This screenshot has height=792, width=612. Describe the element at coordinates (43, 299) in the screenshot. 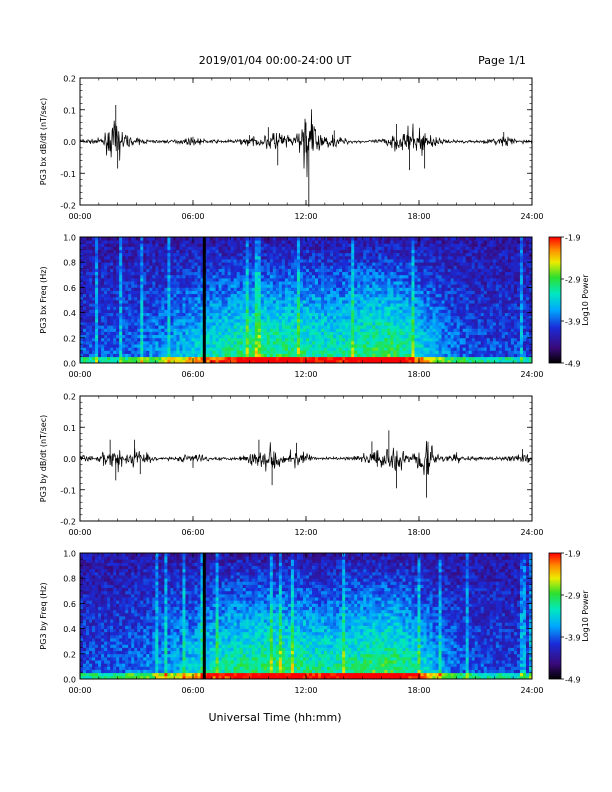

I see `y-axis-label: PG3 bx Freq (Hz)` at that location.